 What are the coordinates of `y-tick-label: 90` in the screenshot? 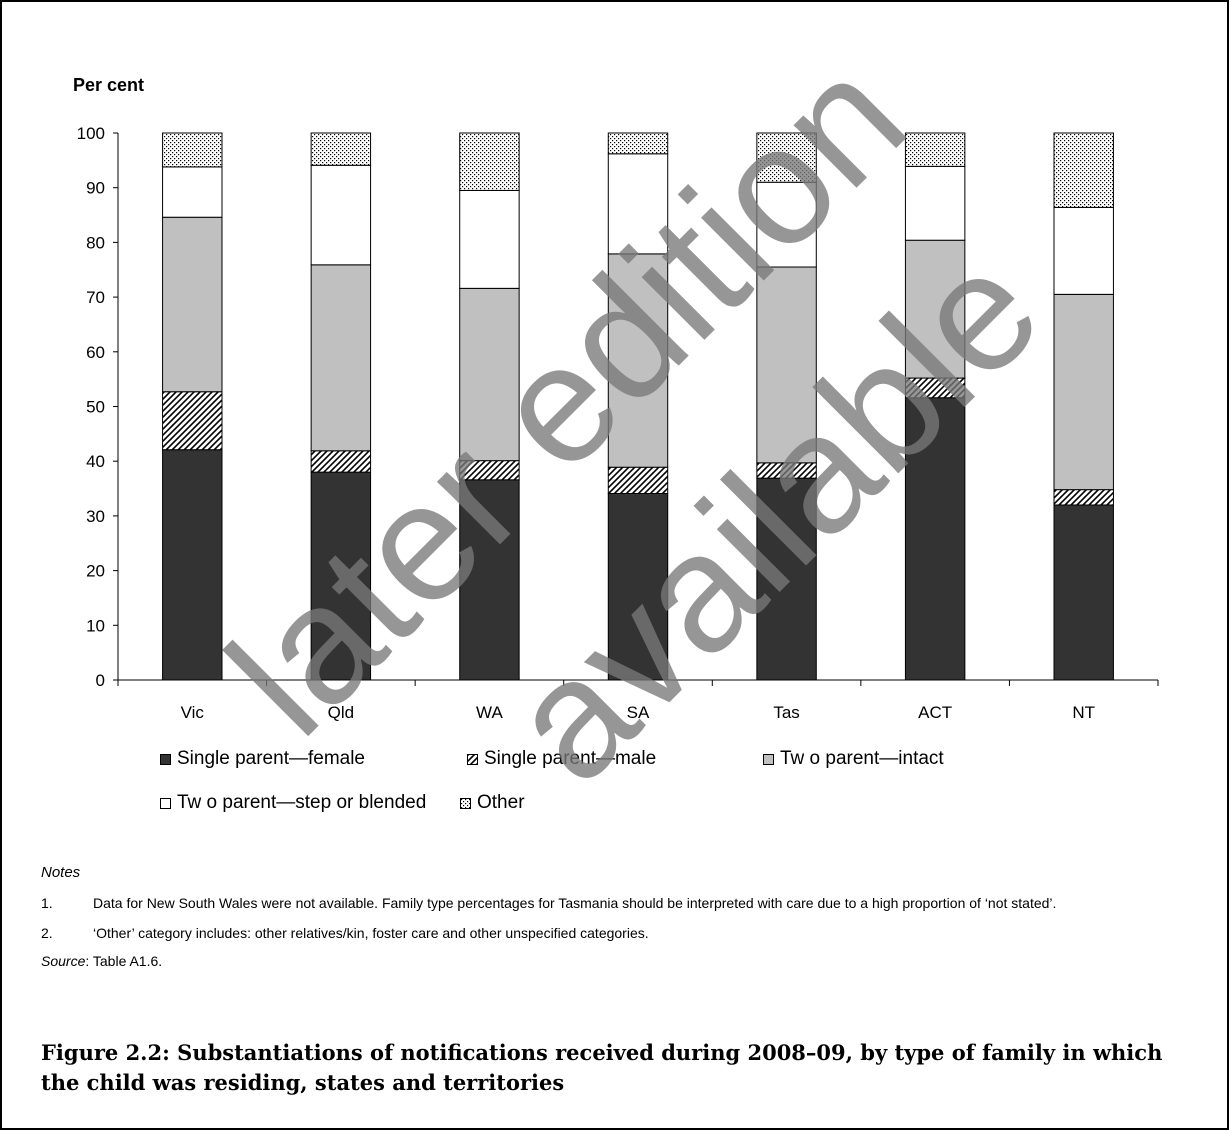 It's located at (95, 188).